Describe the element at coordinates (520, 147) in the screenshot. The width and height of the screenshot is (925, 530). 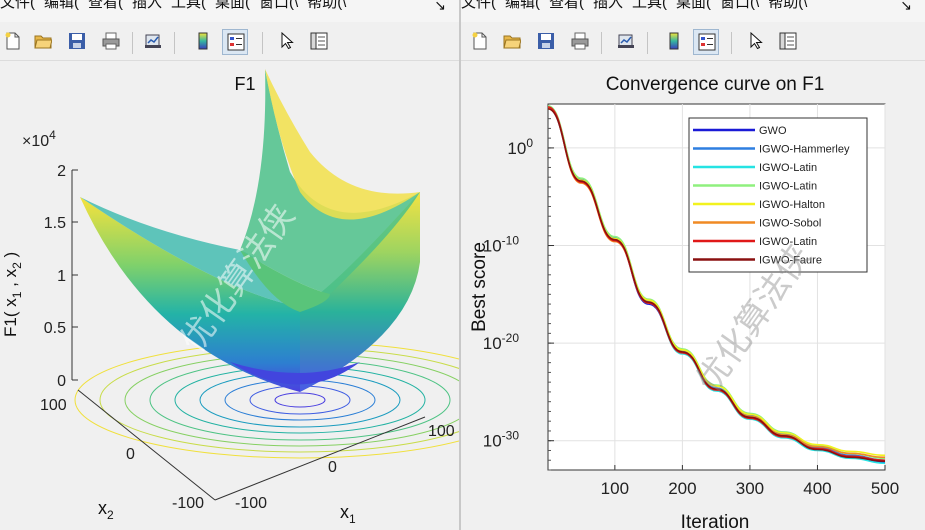
I see `y-tick-label: 100` at that location.